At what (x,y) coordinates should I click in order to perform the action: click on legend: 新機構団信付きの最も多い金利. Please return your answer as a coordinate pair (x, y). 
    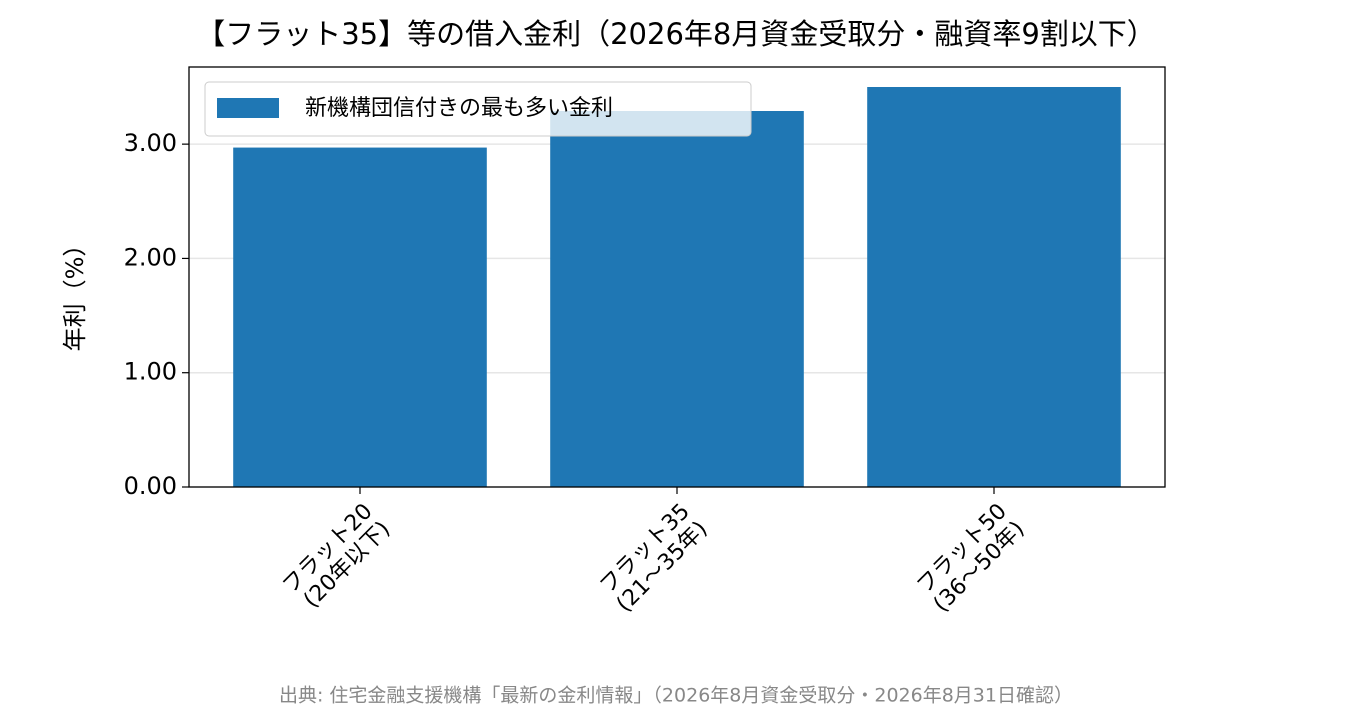
    Looking at the image, I should click on (478, 109).